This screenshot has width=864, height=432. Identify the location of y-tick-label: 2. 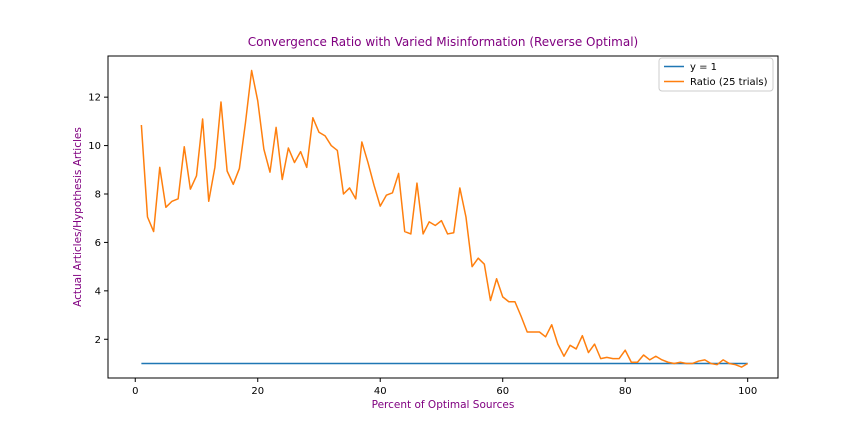
(98, 340).